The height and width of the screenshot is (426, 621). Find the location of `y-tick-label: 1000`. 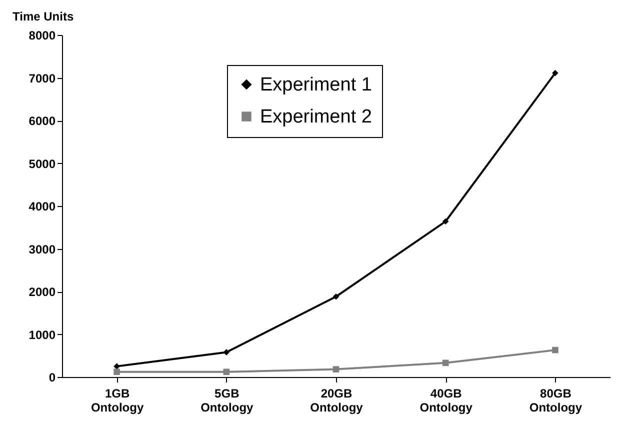

y-tick-label: 1000 is located at coordinates (42, 335).